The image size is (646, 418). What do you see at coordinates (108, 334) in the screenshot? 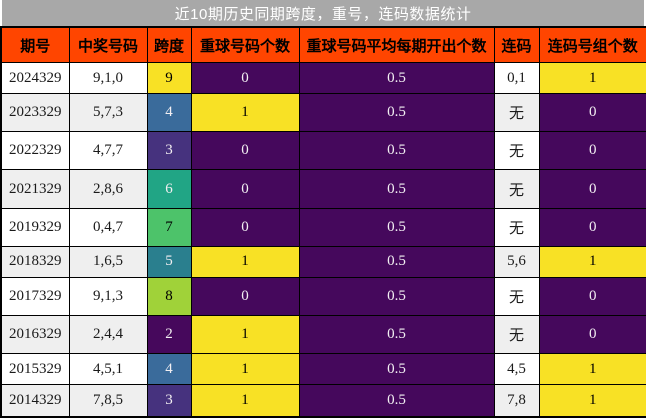
I see `winning-numbers-cell: 2,4,4` at bounding box center [108, 334].